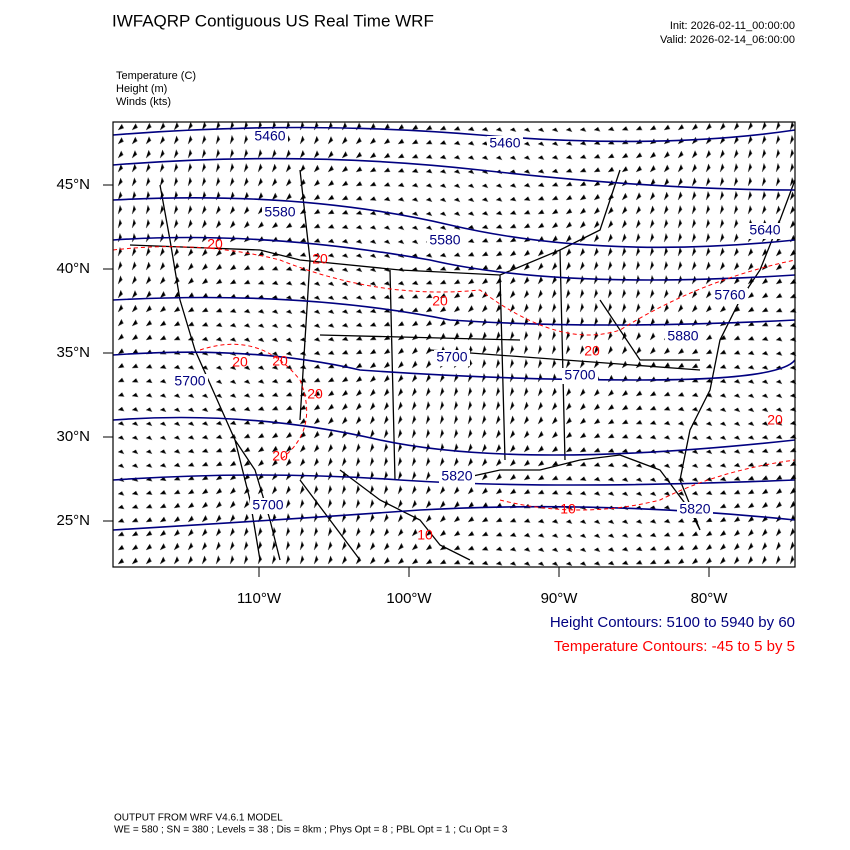 Image resolution: width=850 pixels, height=850 pixels. Describe the element at coordinates (73, 436) in the screenshot. I see `lat-label: 30°N` at that location.